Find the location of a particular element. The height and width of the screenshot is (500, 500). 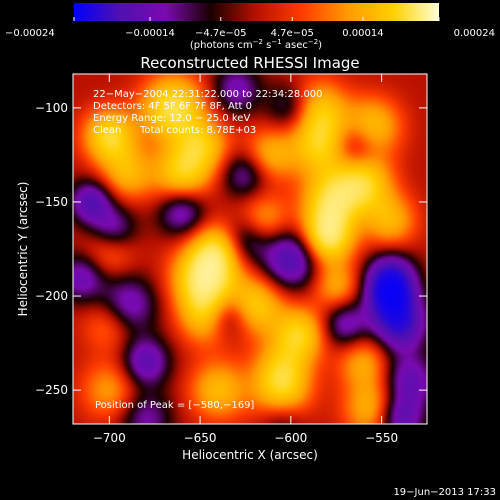

colorbar-tick-label: −0.00024 is located at coordinates (30, 33).